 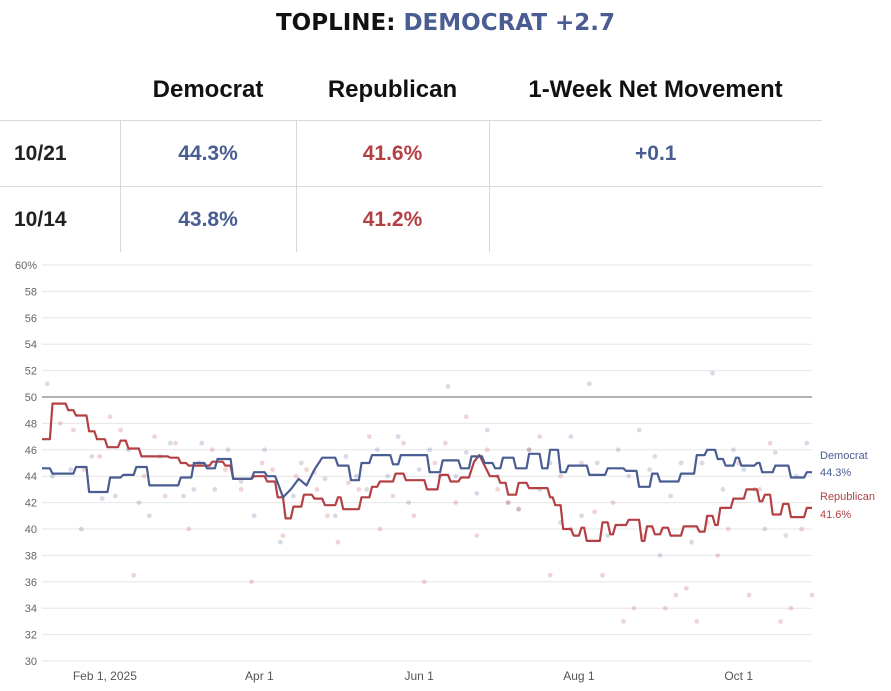 I want to click on row-net-movement, so click(x=655, y=219).